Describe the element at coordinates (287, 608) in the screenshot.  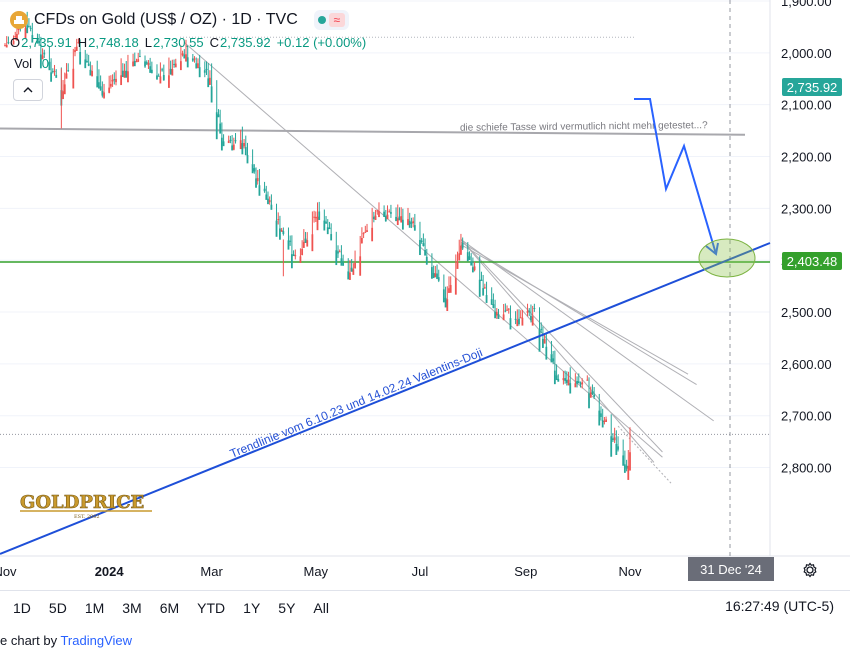
I see `range-button-5y: 5Y` at that location.